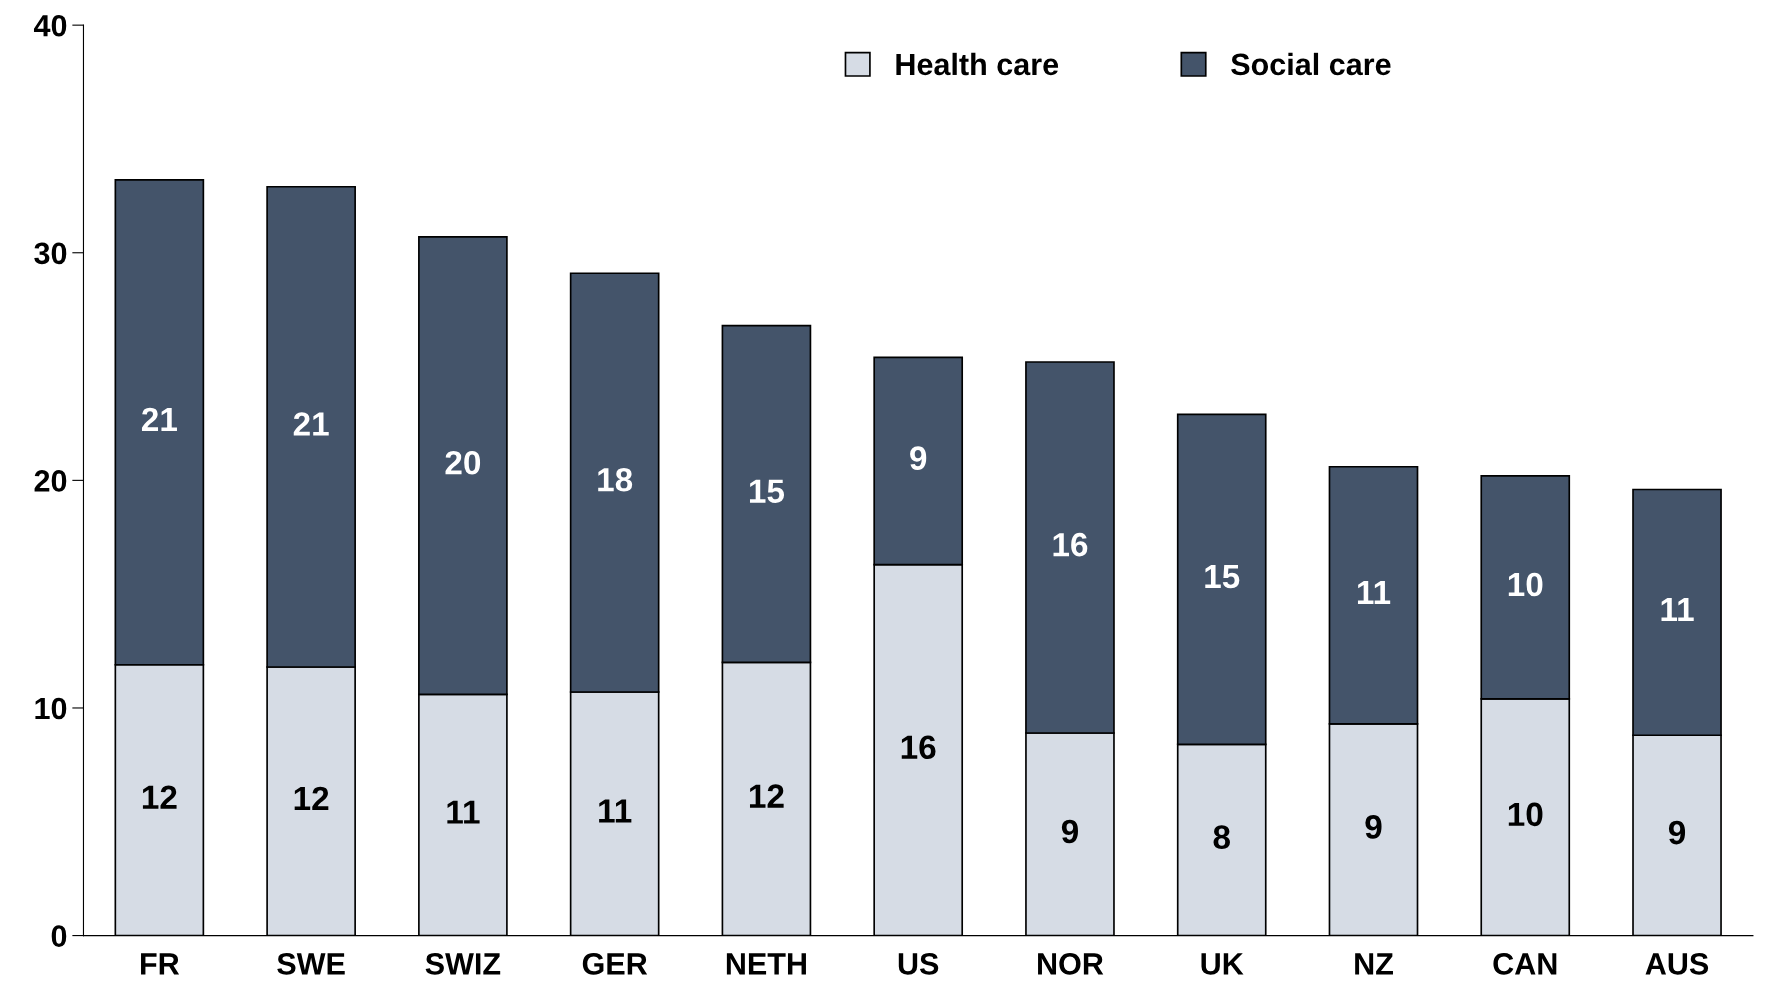 The width and height of the screenshot is (1776, 1006). Describe the element at coordinates (1071, 964) in the screenshot. I see `x-tick-label: NOR` at that location.